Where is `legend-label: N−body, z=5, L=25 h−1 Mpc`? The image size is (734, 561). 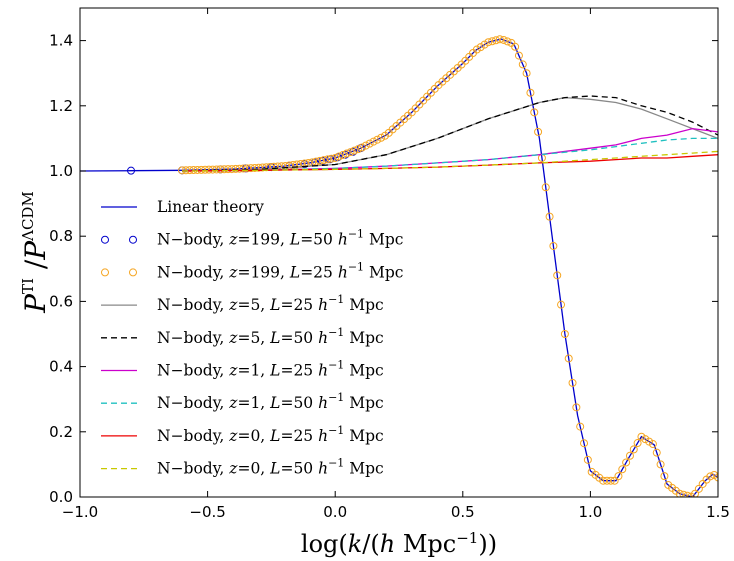
legend-label: N−body, z=5, L=25 h−1 Mpc is located at coordinates (270, 303).